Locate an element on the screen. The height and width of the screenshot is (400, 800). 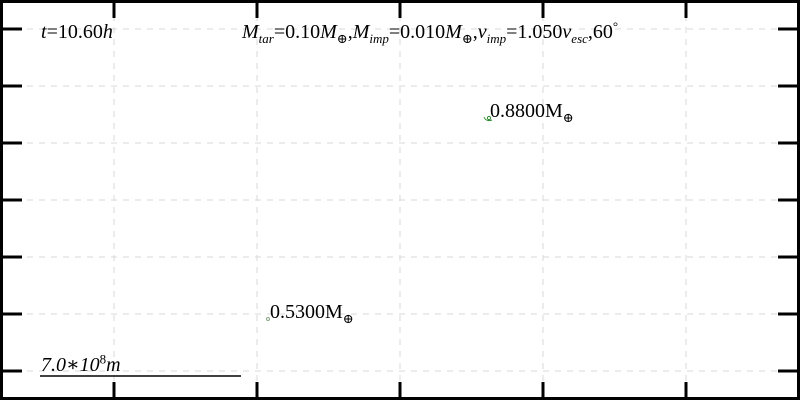
v-esc-subscript: esc is located at coordinates (579, 38).